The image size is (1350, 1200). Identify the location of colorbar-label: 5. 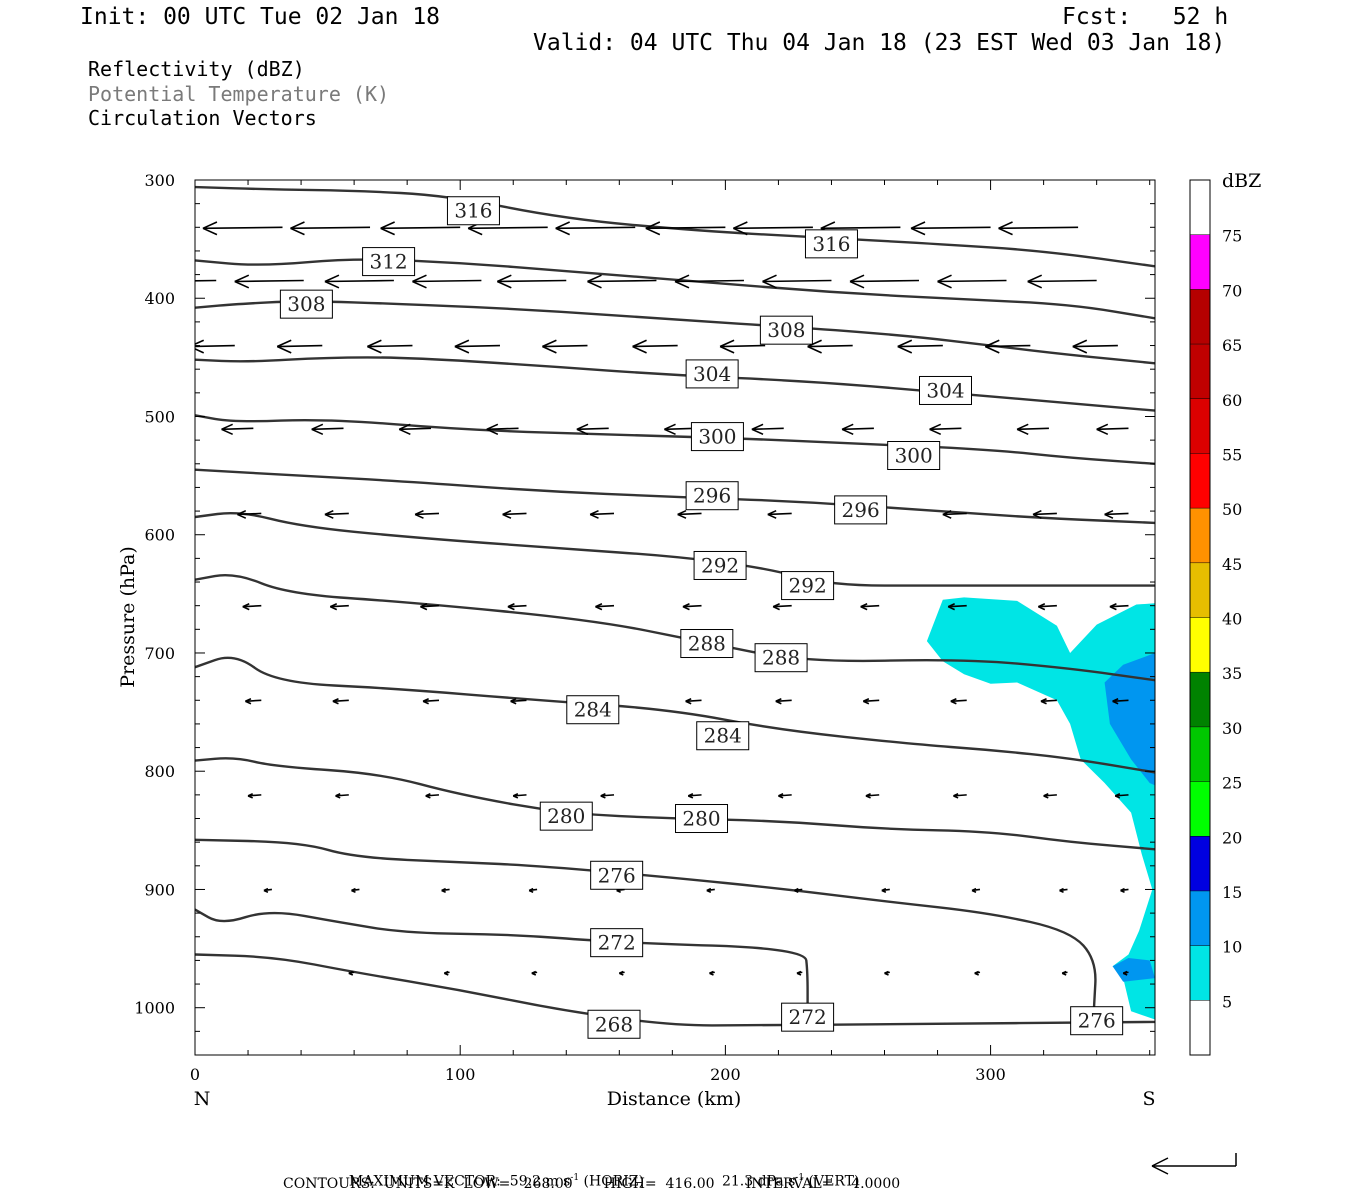
(1227, 1001).